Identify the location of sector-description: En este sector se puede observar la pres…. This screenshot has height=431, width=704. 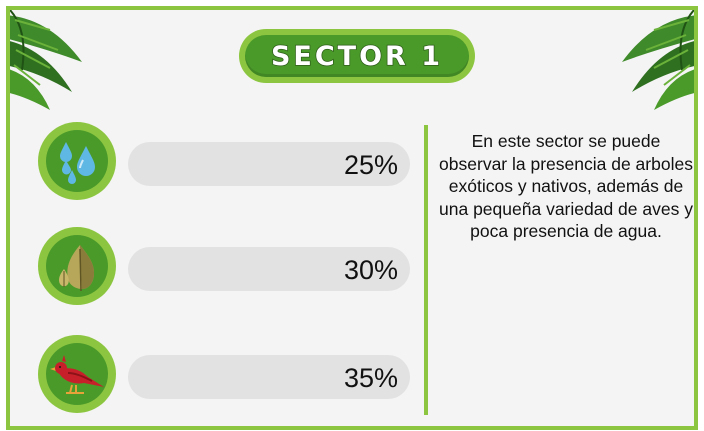
(566, 186).